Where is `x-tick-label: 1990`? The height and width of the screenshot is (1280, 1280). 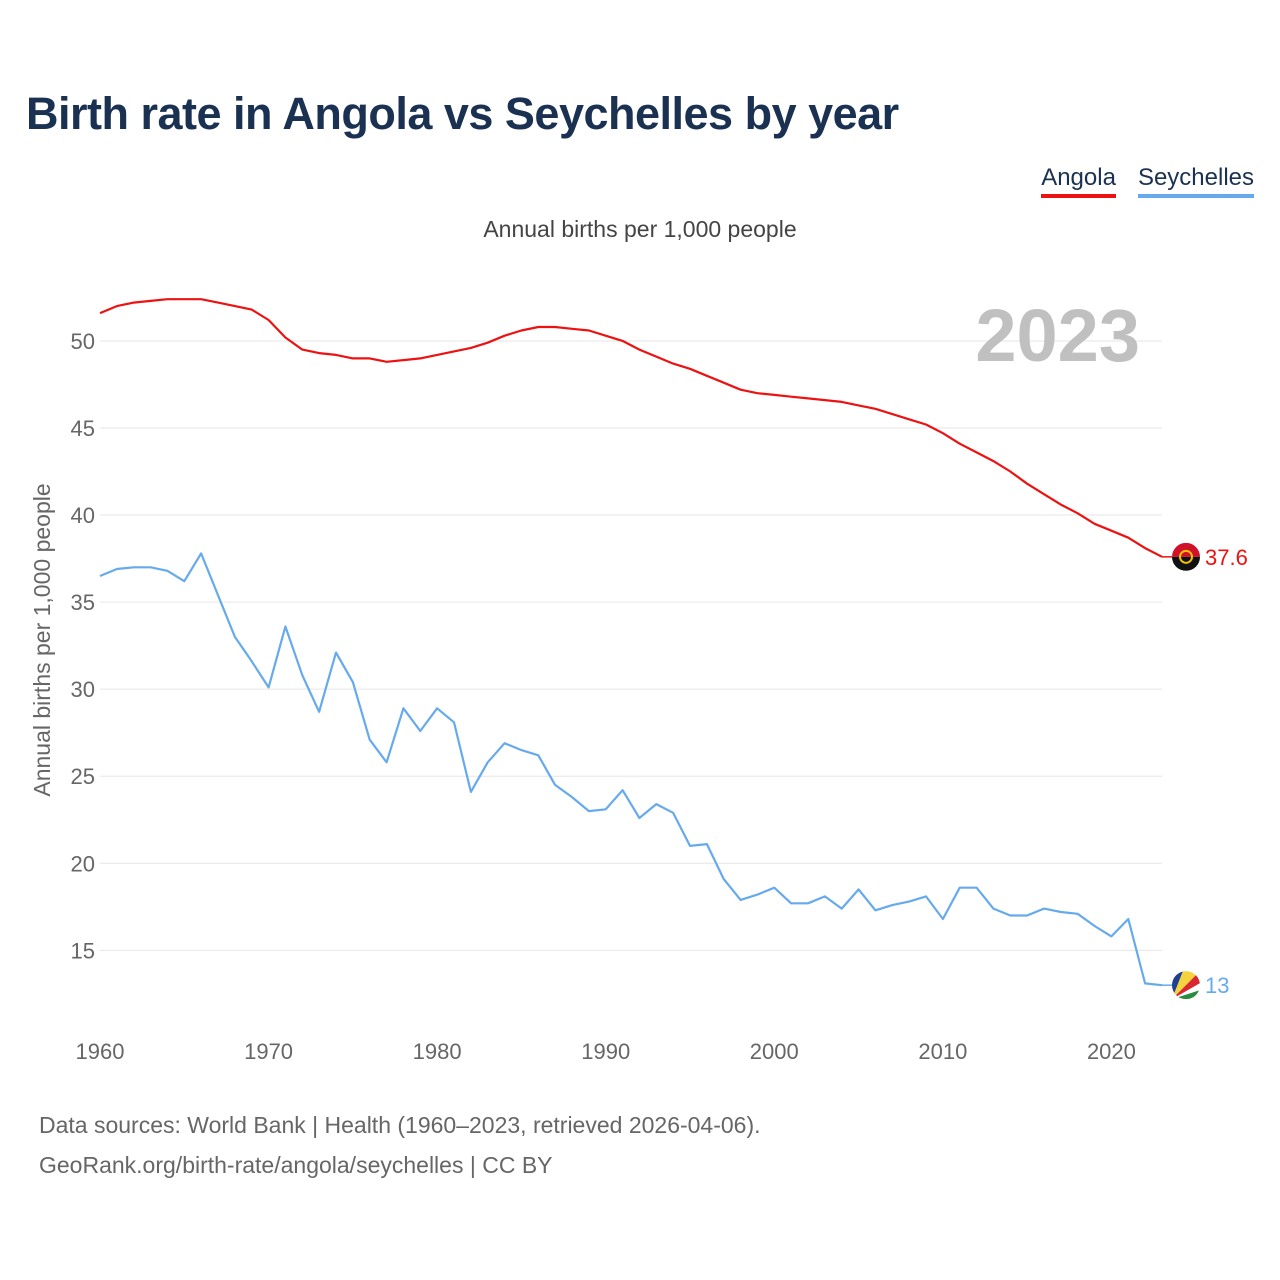
x-tick-label: 1990 is located at coordinates (605, 1051).